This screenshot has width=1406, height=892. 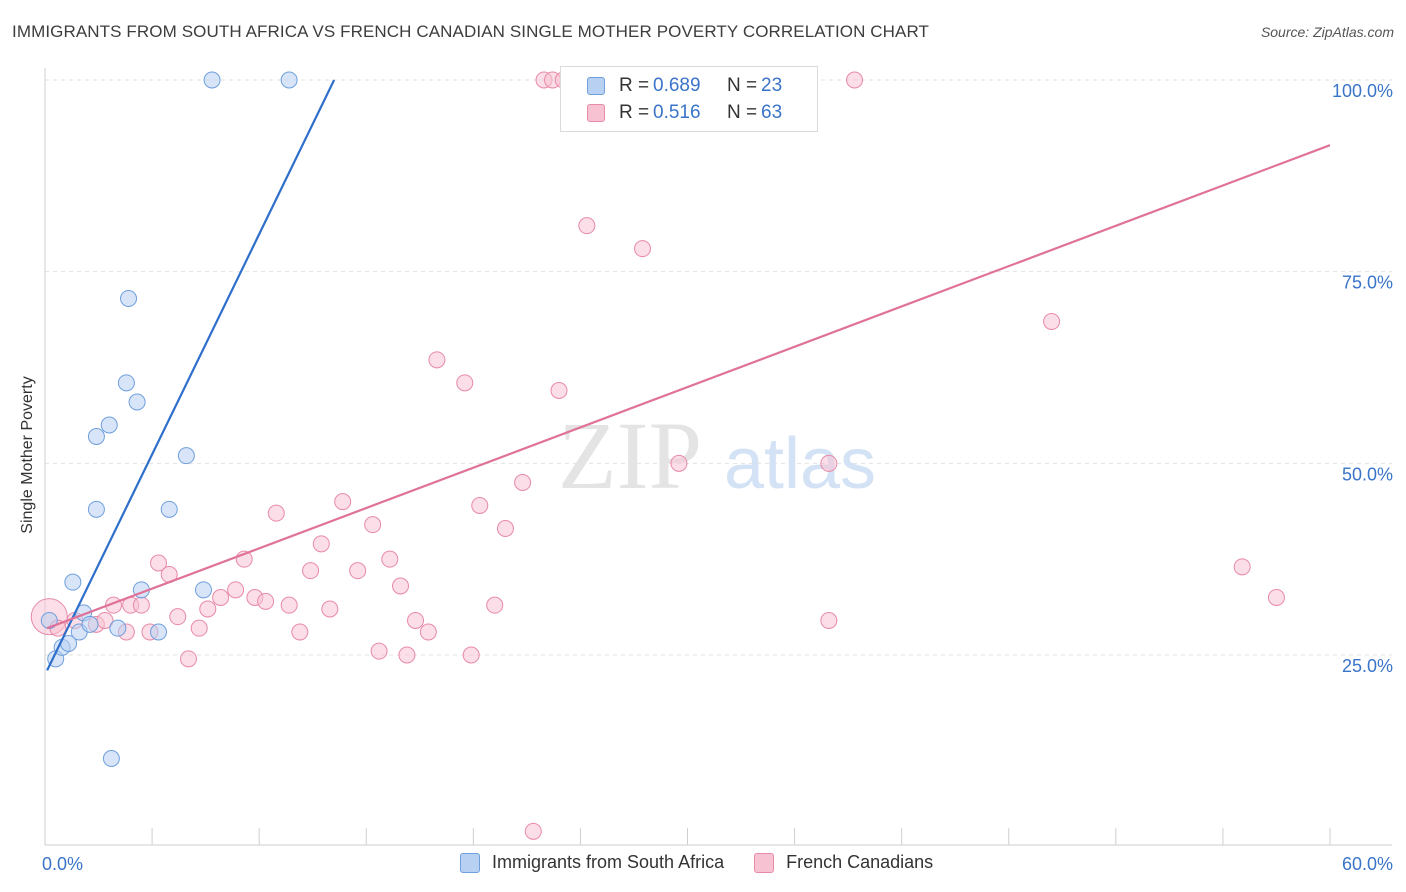 I want to click on y-tick-label: 50.0%, so click(x=1367, y=474).